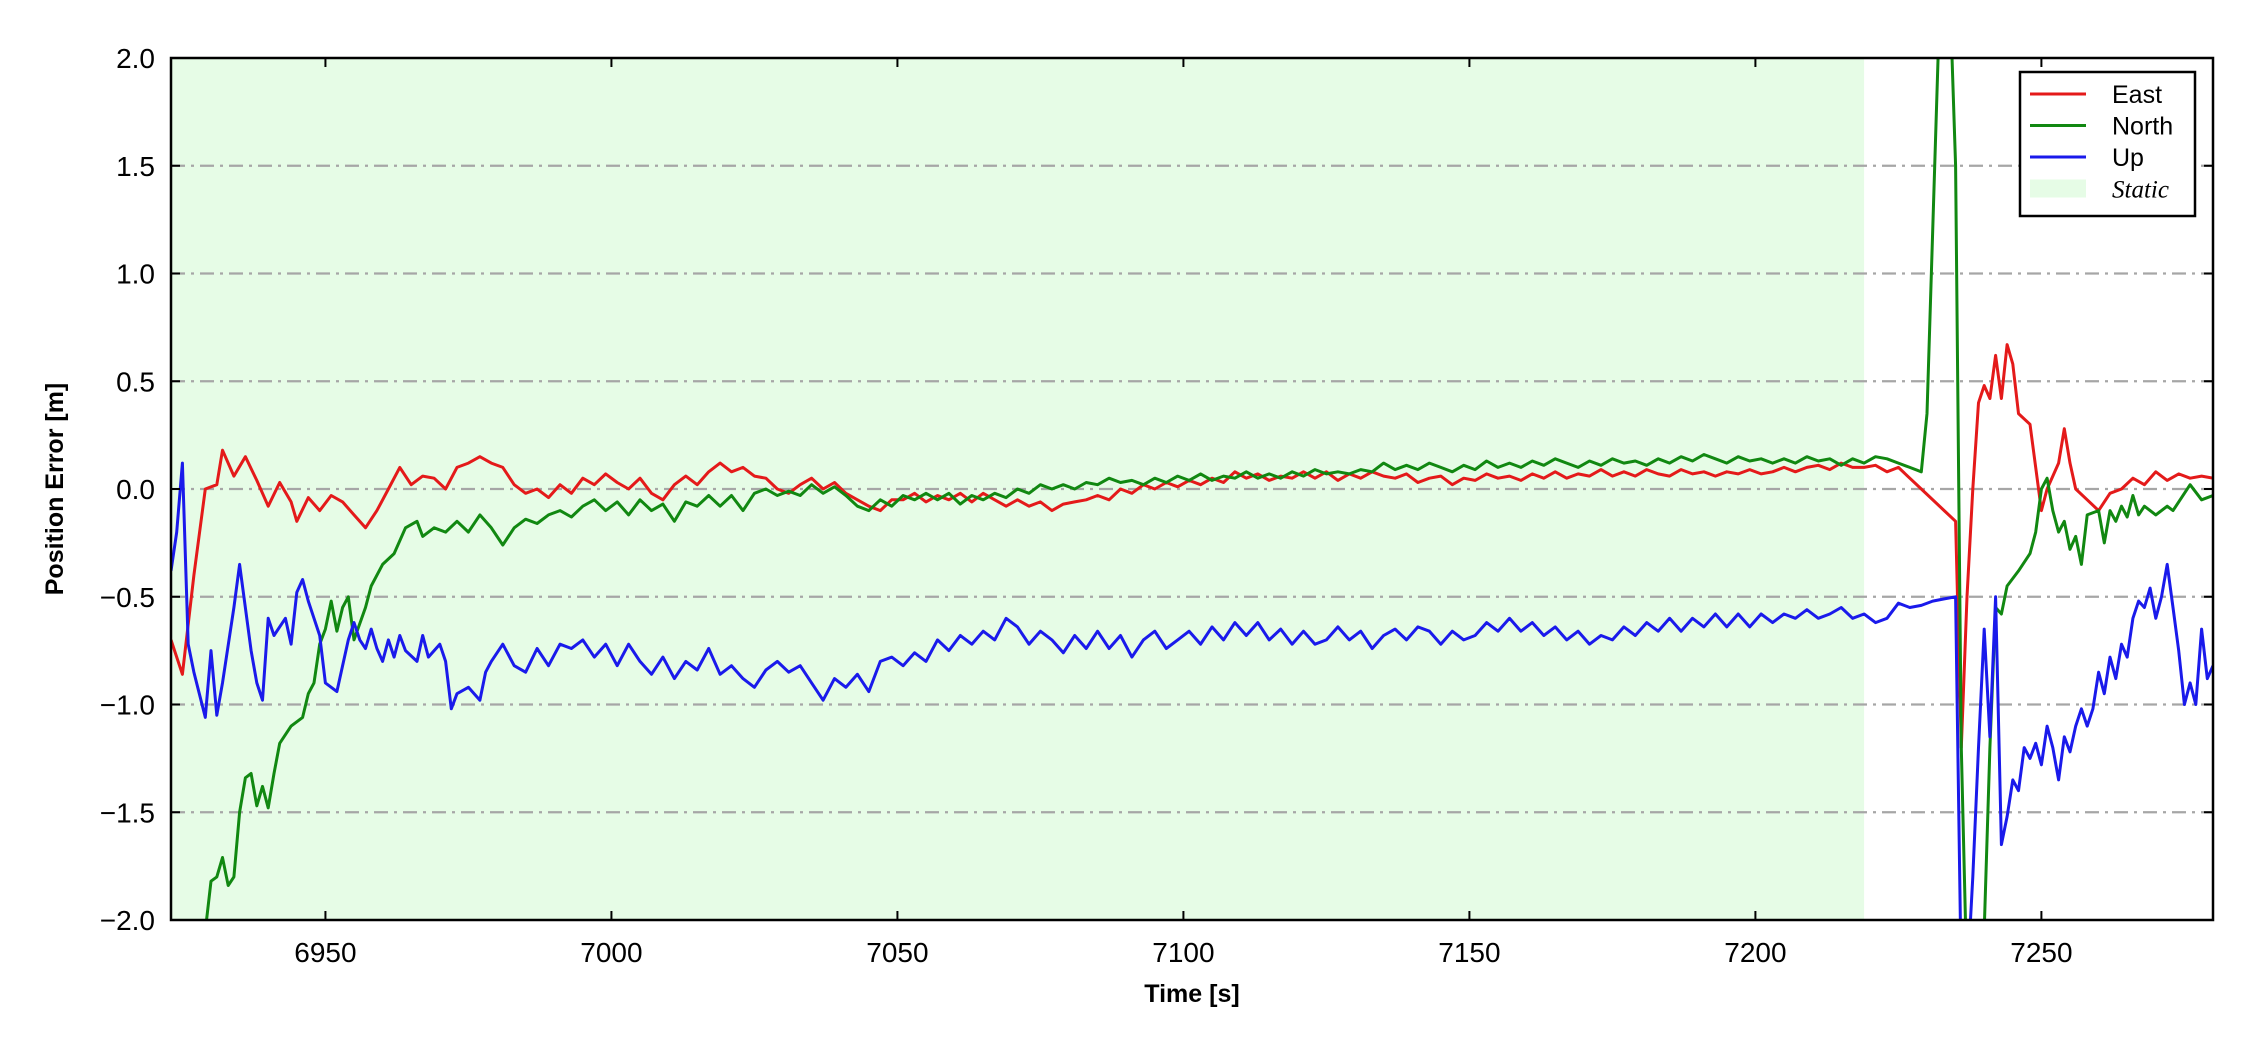 The width and height of the screenshot is (2250, 1050). I want to click on legend-label-east: East, so click(2137, 95).